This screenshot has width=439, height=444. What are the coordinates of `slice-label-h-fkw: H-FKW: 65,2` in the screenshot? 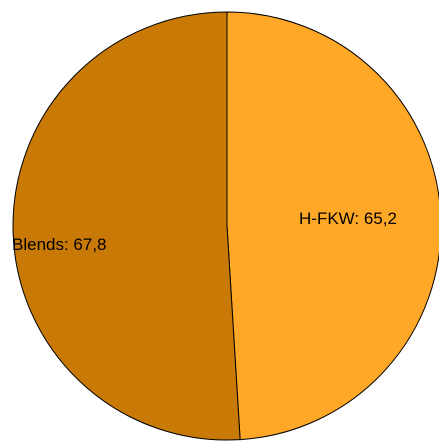 It's located at (348, 218).